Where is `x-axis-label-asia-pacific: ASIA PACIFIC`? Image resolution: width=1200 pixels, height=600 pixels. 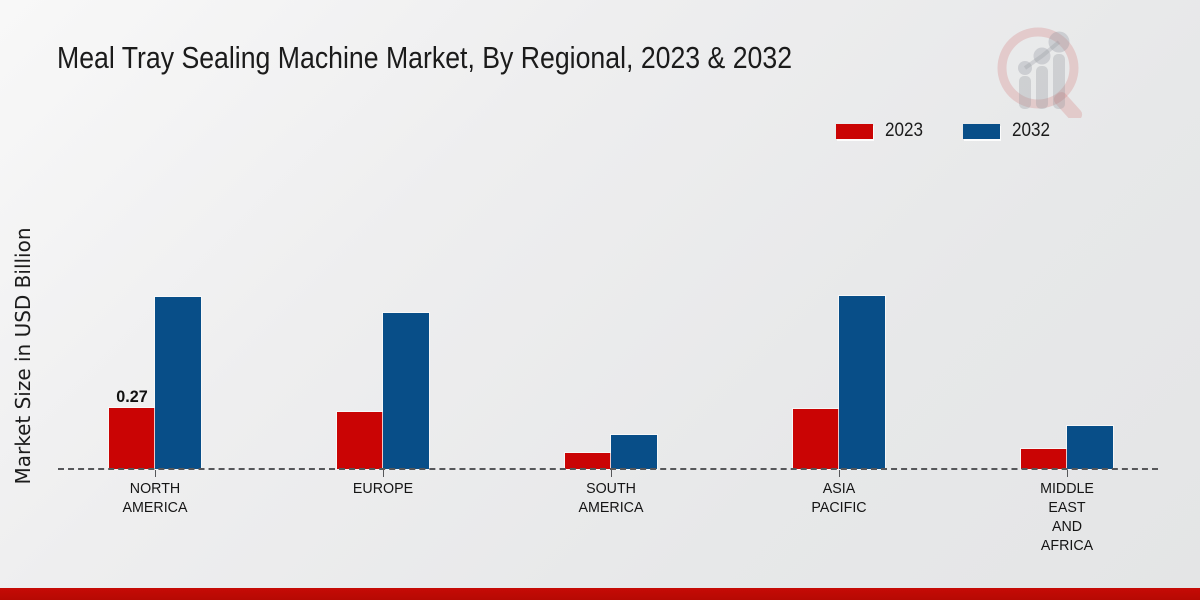 x-axis-label-asia-pacific: ASIA PACIFIC is located at coordinates (839, 498).